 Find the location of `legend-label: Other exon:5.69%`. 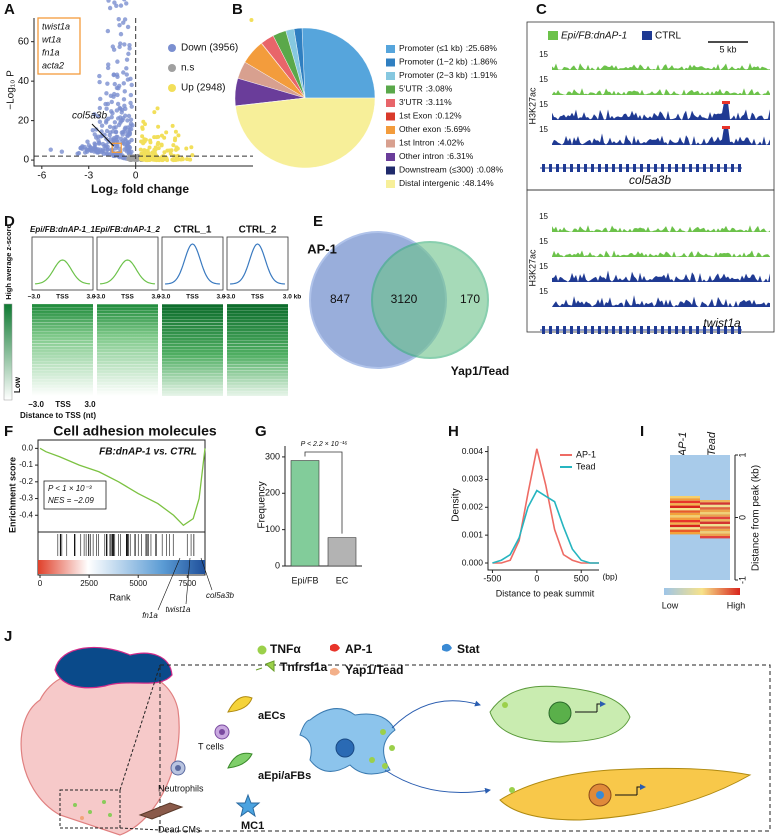

legend-label: Other exon:5.69% is located at coordinates (435, 129).